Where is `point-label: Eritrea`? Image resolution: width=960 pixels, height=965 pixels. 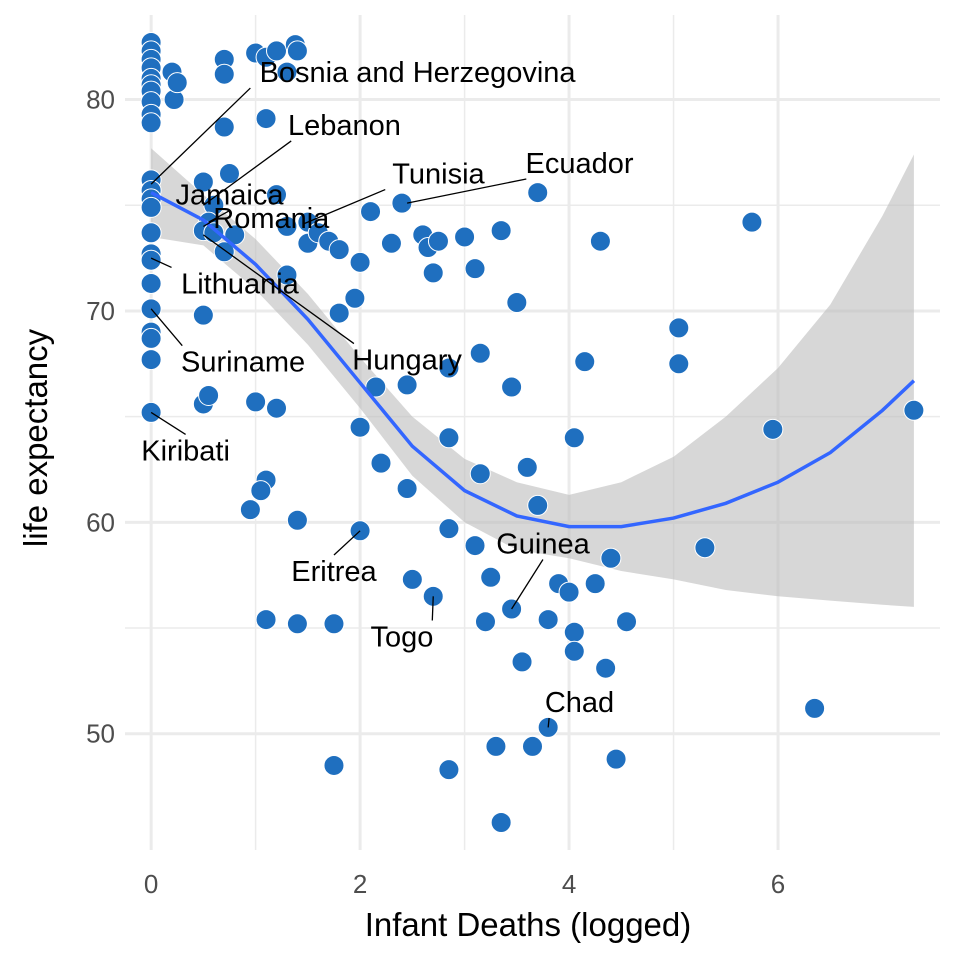
point-label: Eritrea is located at coordinates (334, 572).